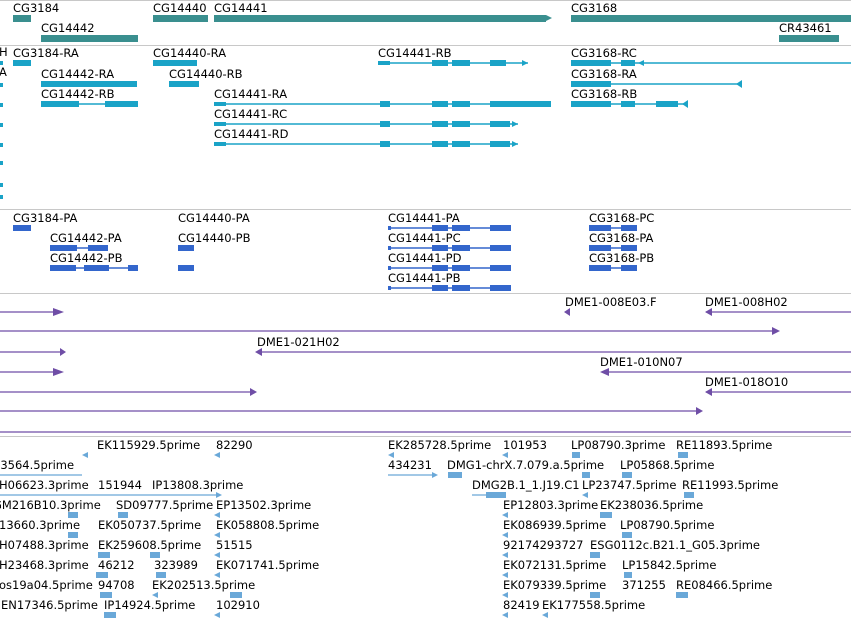 This screenshot has width=851, height=621. What do you see at coordinates (120, 485) in the screenshot?
I see `est-label: 151944` at bounding box center [120, 485].